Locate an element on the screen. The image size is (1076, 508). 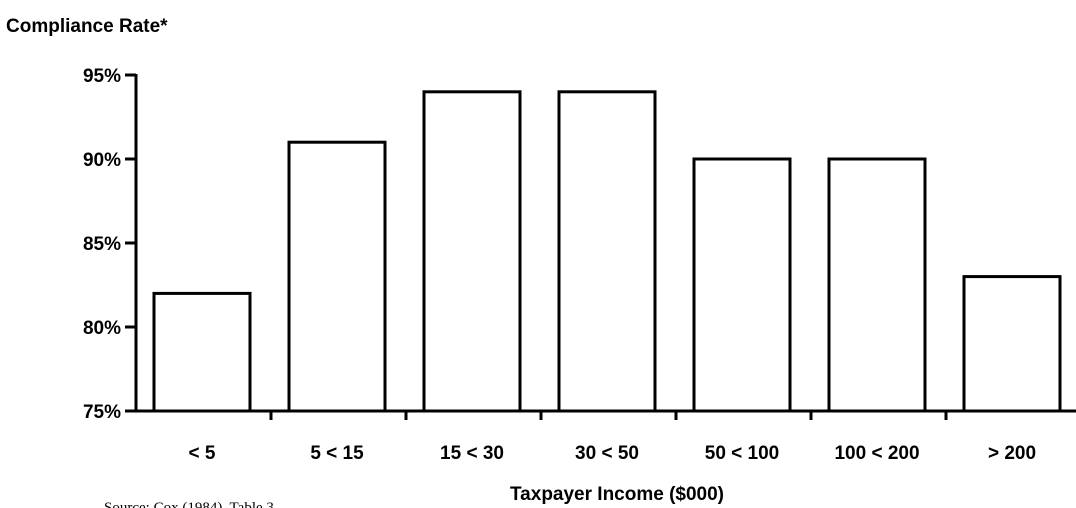
y-tick-label: 85% is located at coordinates (102, 244).